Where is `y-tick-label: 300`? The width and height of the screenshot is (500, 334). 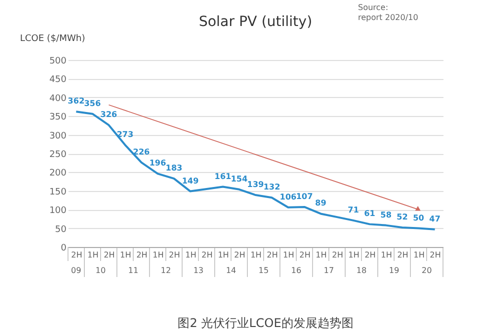 y-tick-label: 300 is located at coordinates (58, 136).